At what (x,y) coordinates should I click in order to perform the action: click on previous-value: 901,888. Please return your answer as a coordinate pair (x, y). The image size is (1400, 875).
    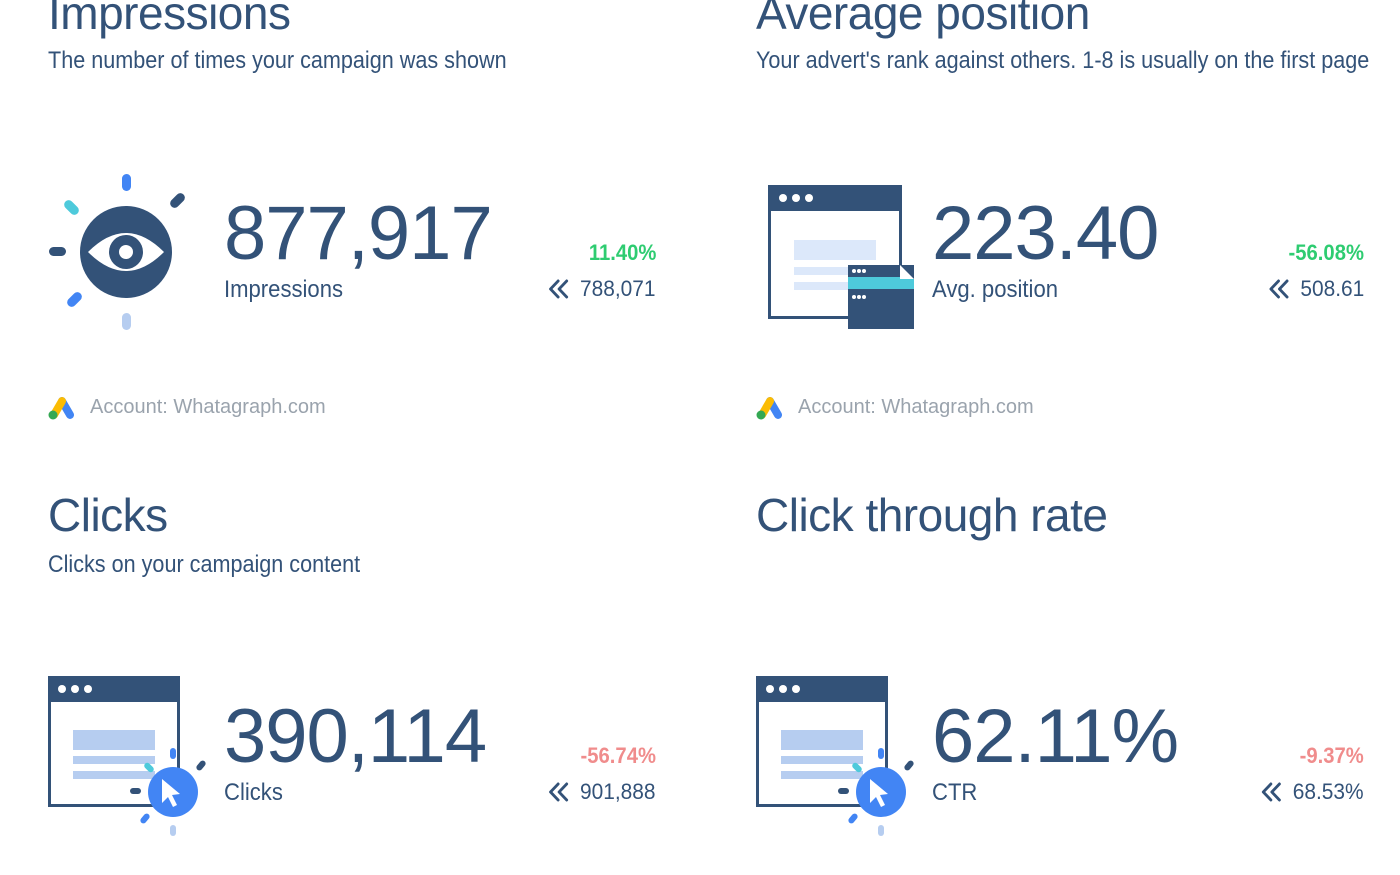
    Looking at the image, I should click on (602, 792).